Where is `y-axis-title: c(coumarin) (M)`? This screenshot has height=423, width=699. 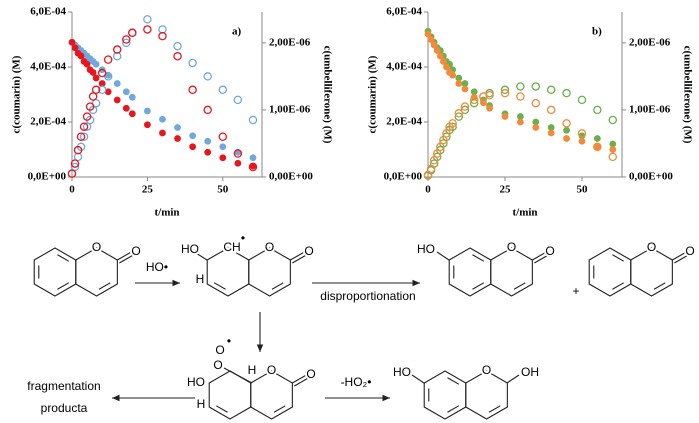 y-axis-title: c(coumarin) (M) is located at coordinates (373, 94).